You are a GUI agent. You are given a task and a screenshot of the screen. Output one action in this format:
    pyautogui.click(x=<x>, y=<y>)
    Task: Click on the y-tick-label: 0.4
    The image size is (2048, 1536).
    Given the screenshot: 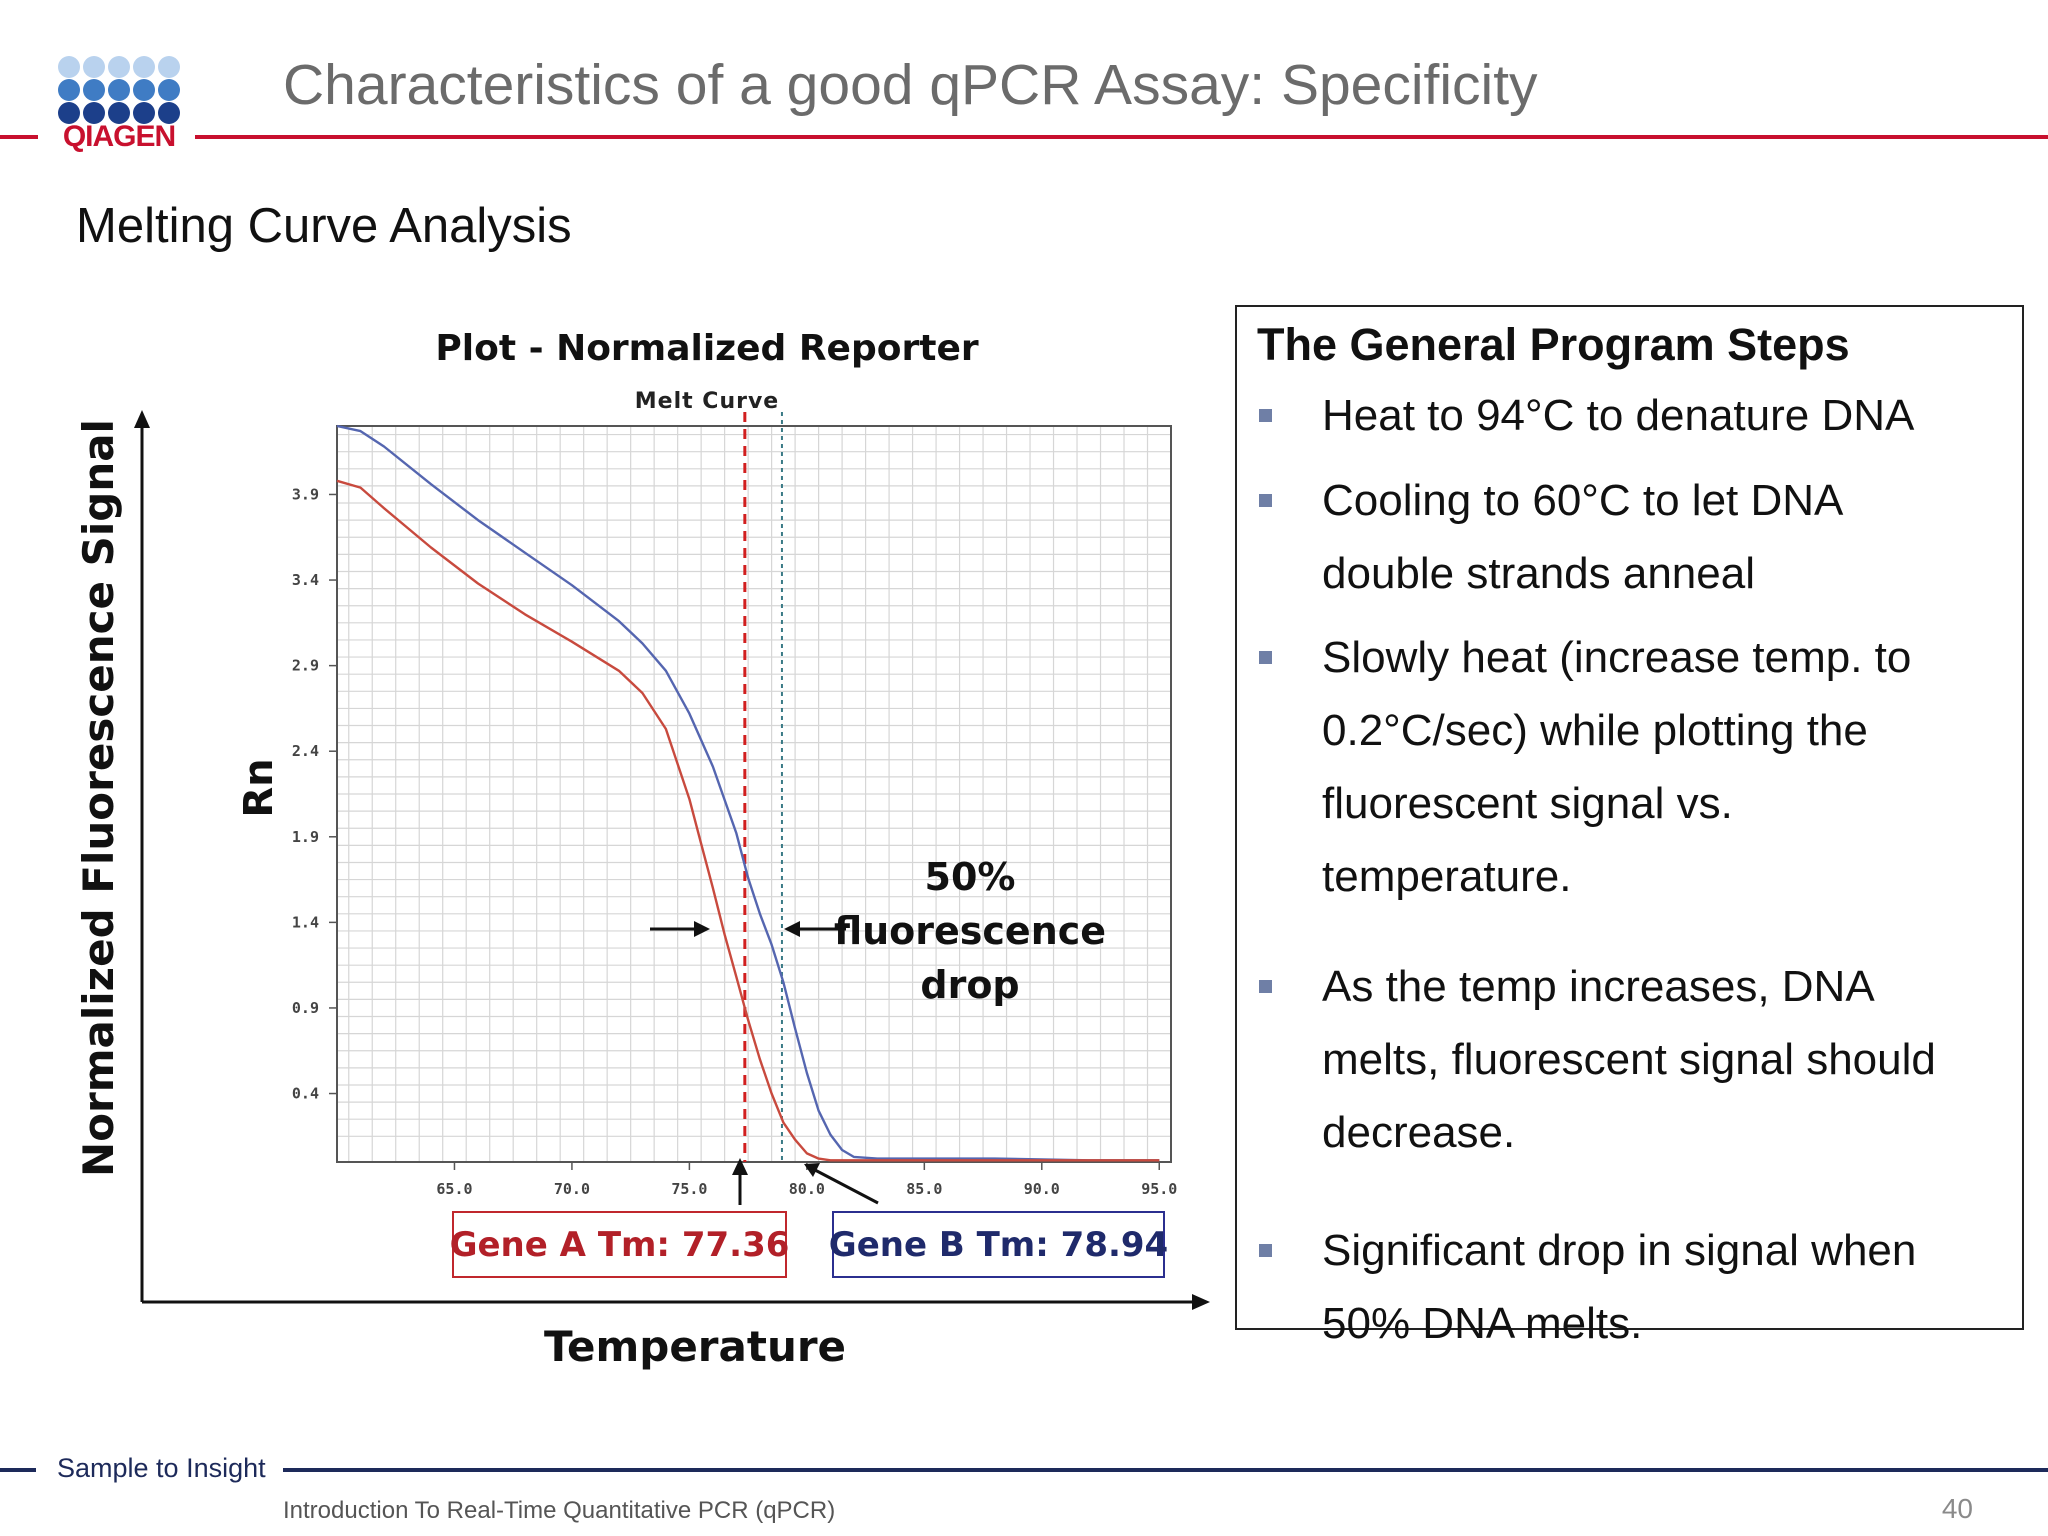 What is the action you would take?
    pyautogui.click(x=305, y=1094)
    